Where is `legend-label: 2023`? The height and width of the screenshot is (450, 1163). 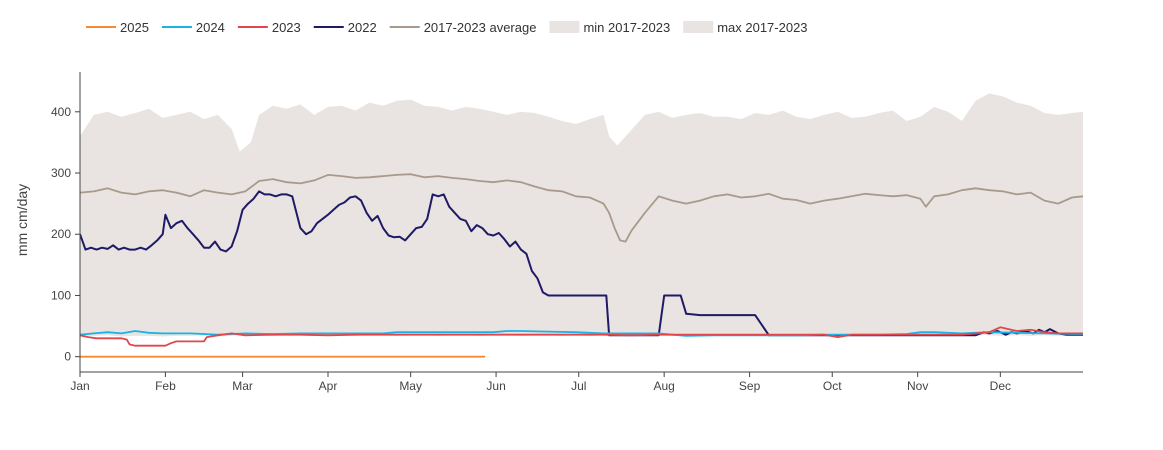 legend-label: 2023 is located at coordinates (286, 27).